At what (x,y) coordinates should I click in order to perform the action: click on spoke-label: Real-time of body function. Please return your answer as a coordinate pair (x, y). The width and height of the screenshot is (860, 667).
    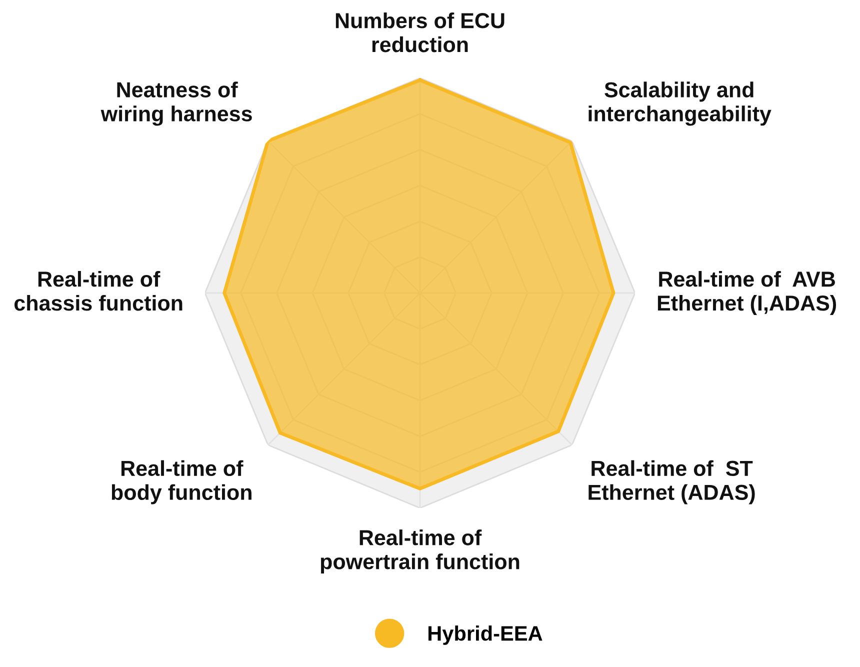
    Looking at the image, I should click on (182, 482).